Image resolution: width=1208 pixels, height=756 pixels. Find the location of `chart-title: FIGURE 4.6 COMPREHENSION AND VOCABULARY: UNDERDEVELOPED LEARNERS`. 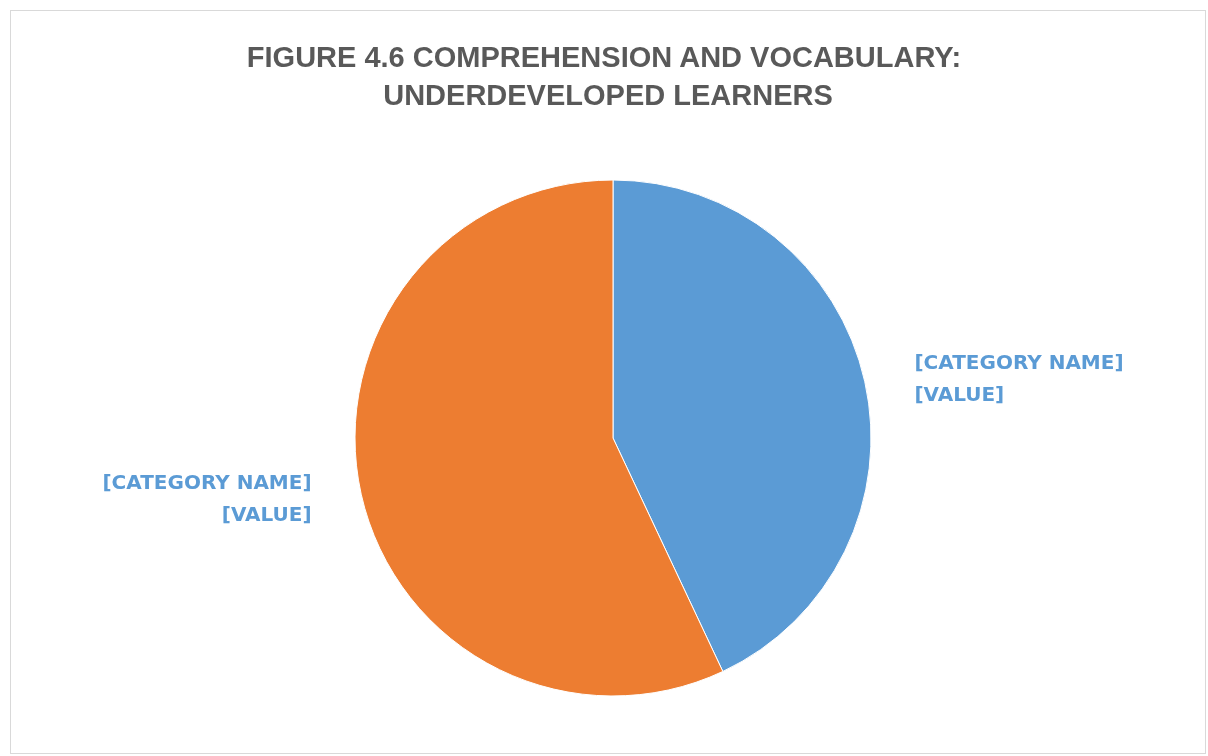

chart-title: FIGURE 4.6 COMPREHENSION AND VOCABULARY: UNDERDEVELOPED LEARNERS is located at coordinates (608, 76).